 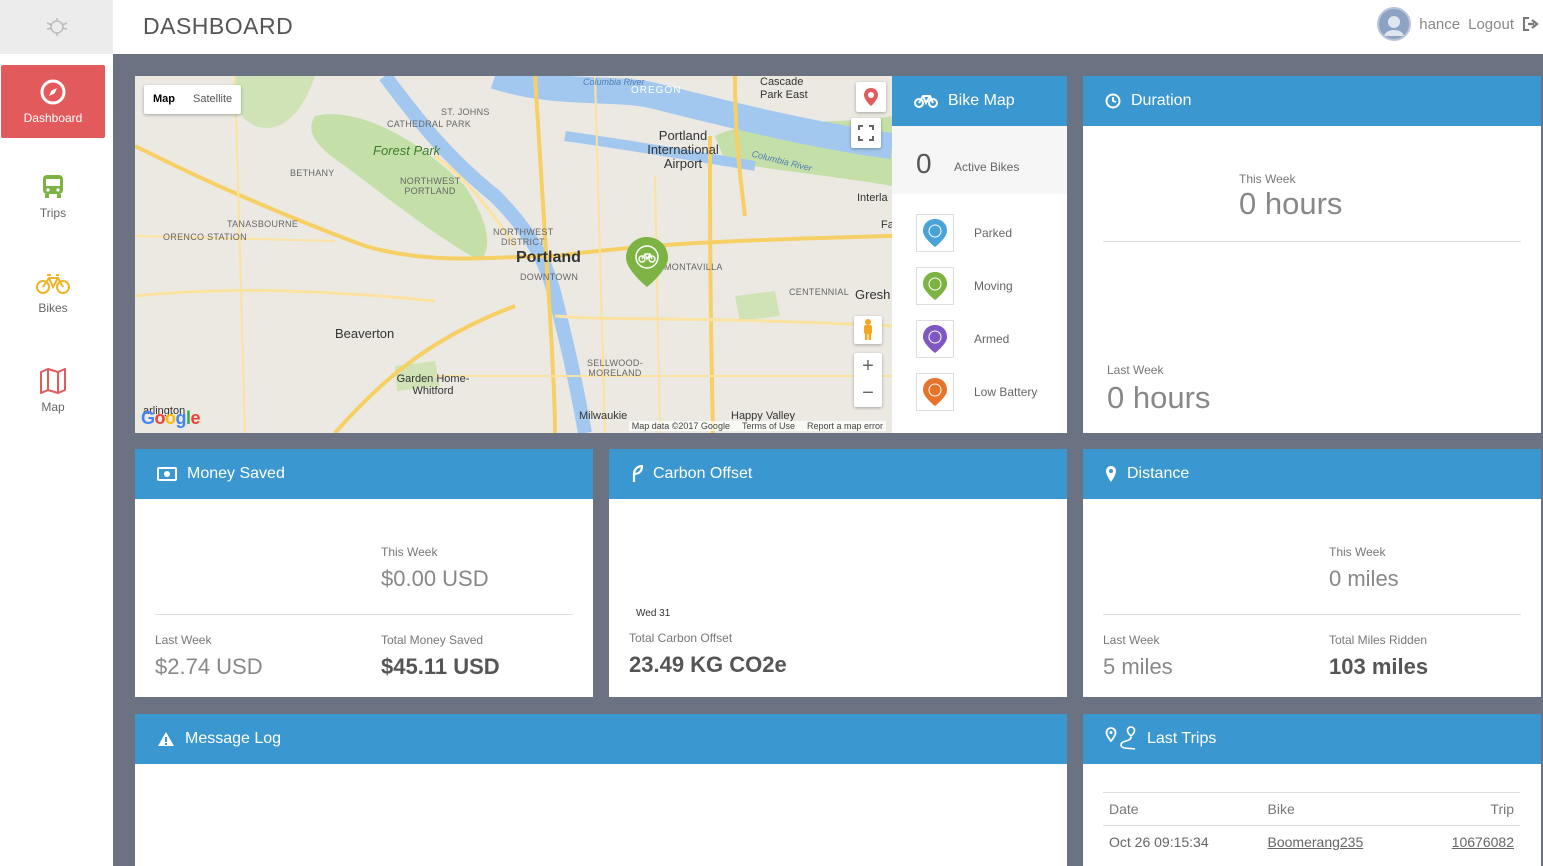 I want to click on legend-label: Moving, so click(x=993, y=286).